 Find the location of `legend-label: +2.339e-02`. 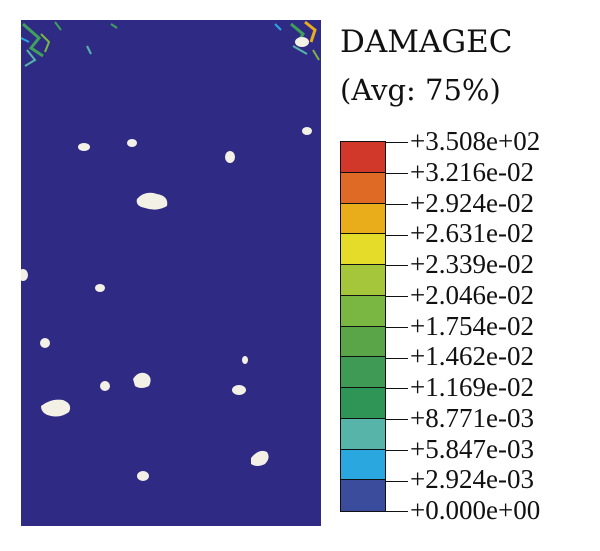

legend-label: +2.339e-02 is located at coordinates (460, 264).